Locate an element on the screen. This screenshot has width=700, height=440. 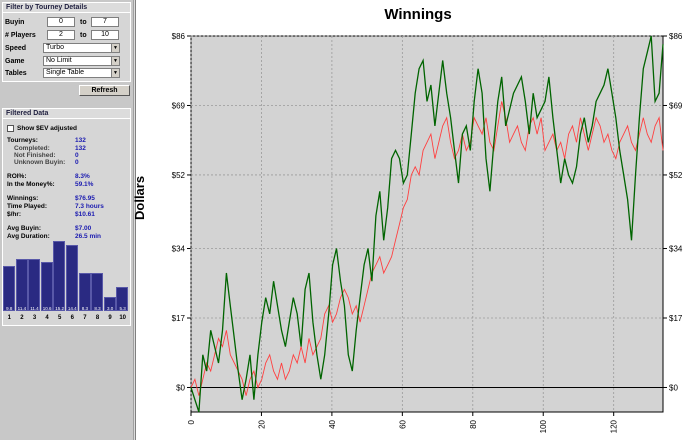
panel-splitter is located at coordinates (134, 220).